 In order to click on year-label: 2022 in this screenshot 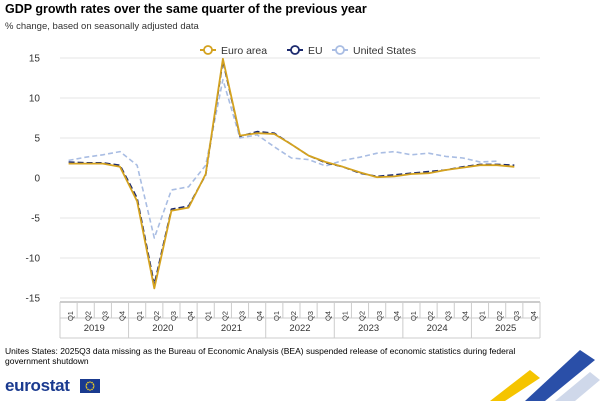, I will do `click(299, 328)`.